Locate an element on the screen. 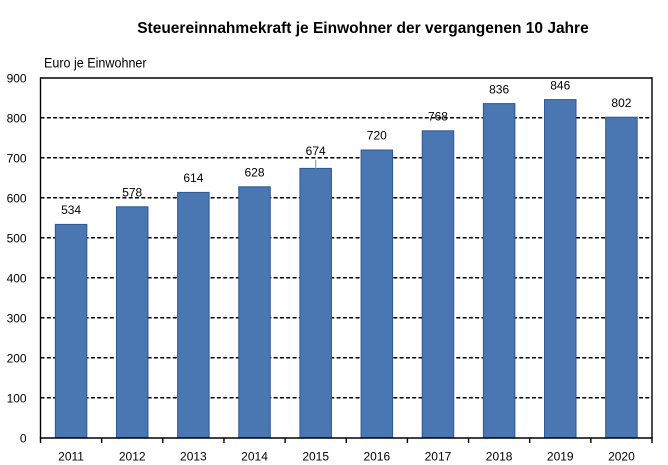  svg-text: 400 is located at coordinates (17, 279).